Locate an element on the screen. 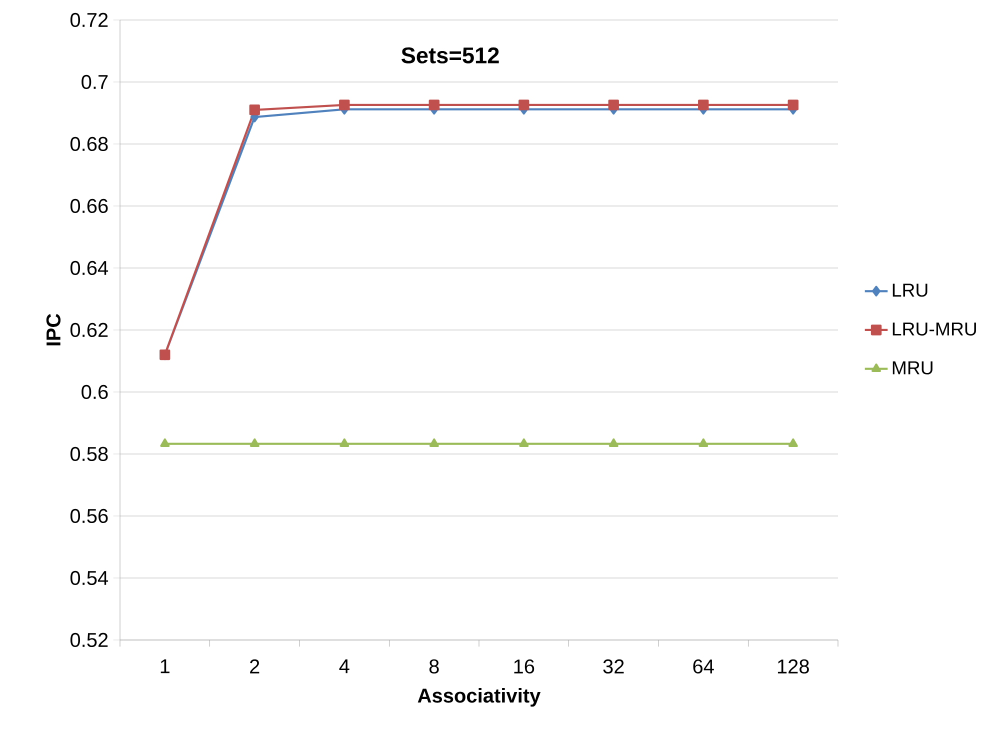 This screenshot has height=737, width=997. y-tick-label: 0.56 is located at coordinates (89, 516).